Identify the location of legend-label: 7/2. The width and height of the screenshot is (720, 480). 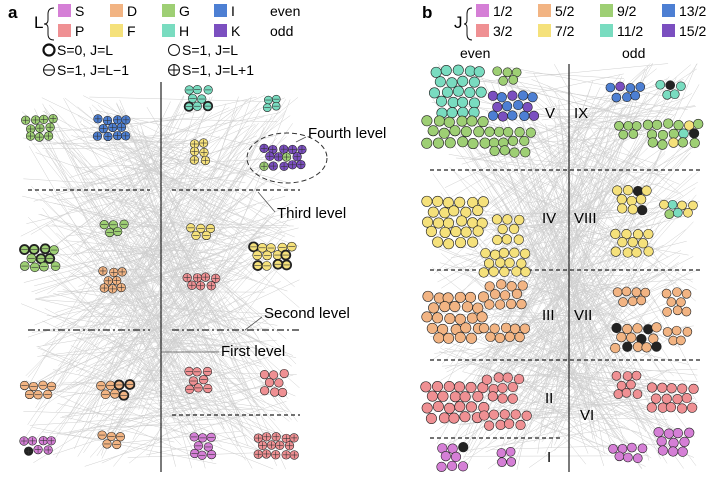
(565, 31).